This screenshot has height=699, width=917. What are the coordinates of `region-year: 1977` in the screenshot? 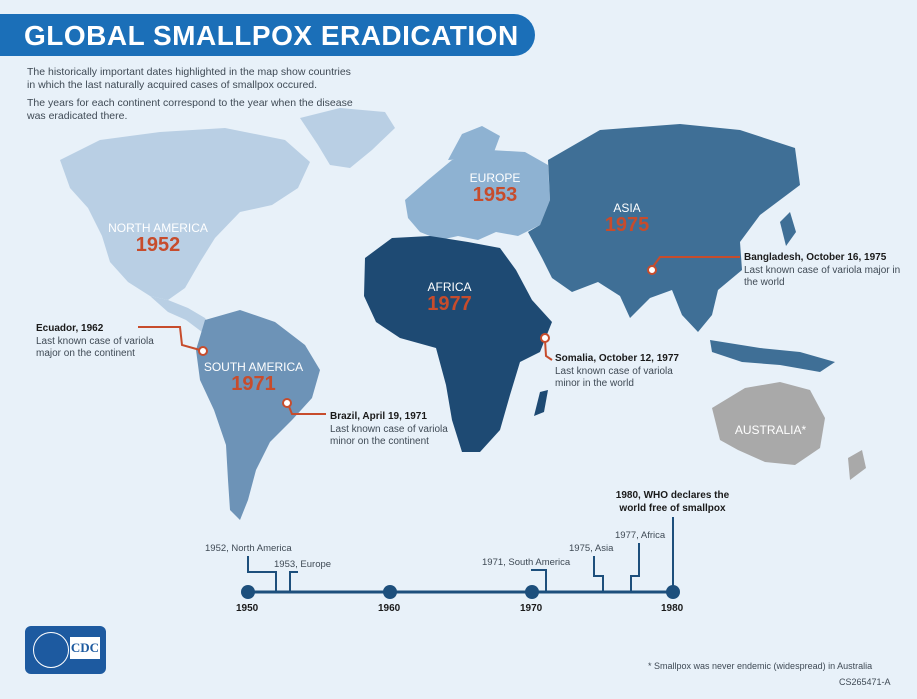 It's located at (449, 304).